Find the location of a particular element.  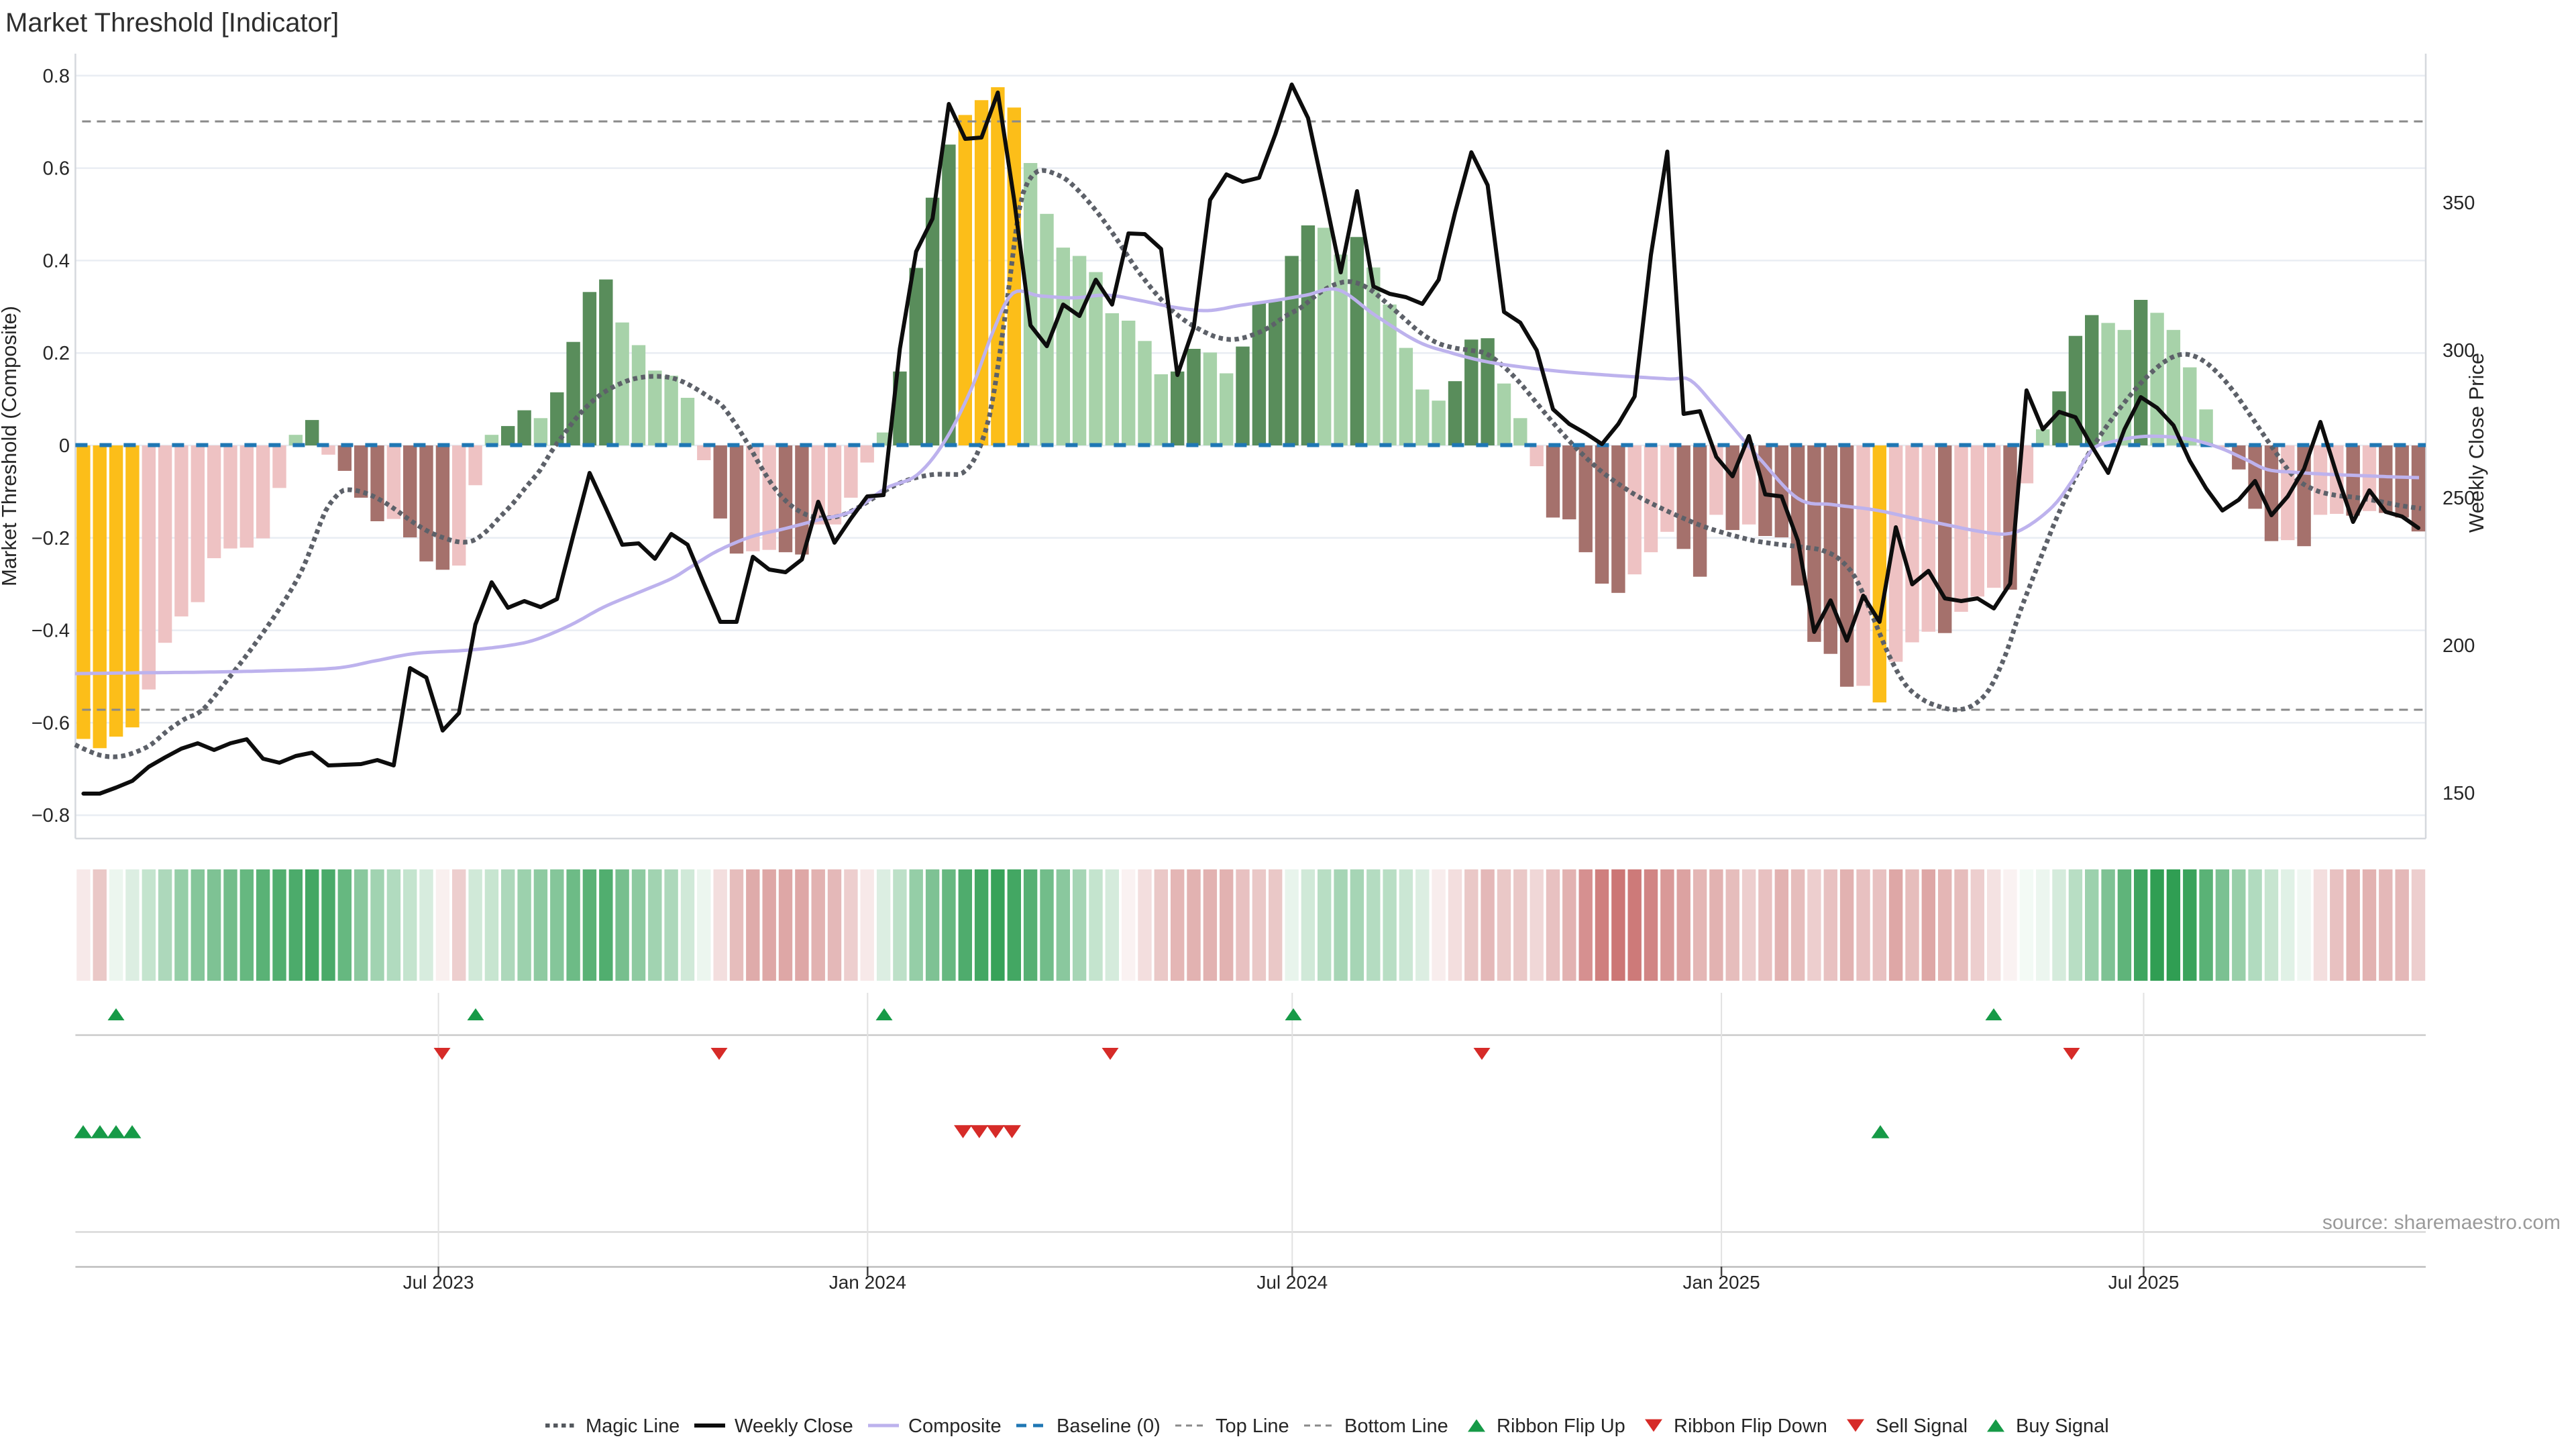

svg-text: 0.6 is located at coordinates (56, 169).